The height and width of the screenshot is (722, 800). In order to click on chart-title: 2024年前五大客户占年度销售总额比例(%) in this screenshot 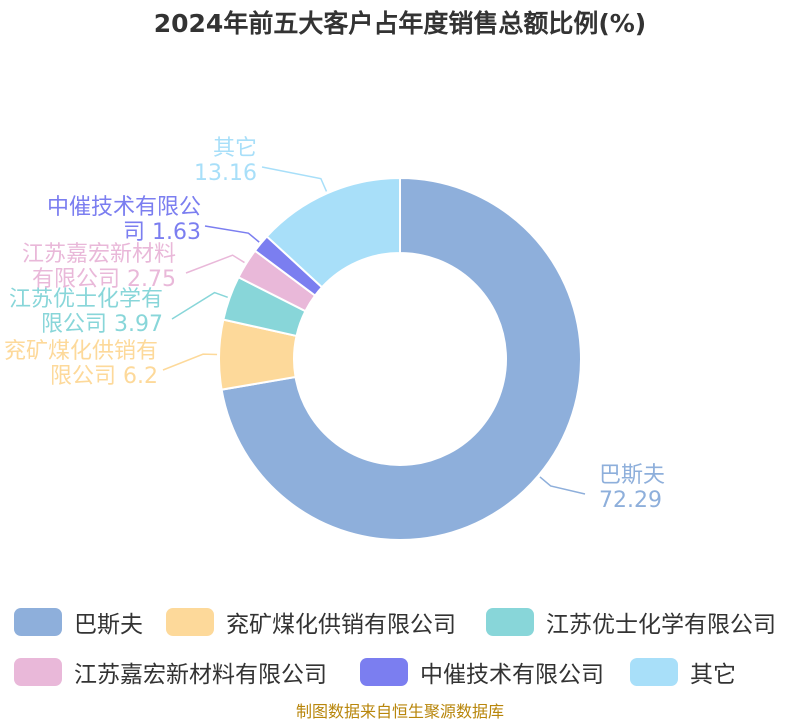, I will do `click(400, 23)`.